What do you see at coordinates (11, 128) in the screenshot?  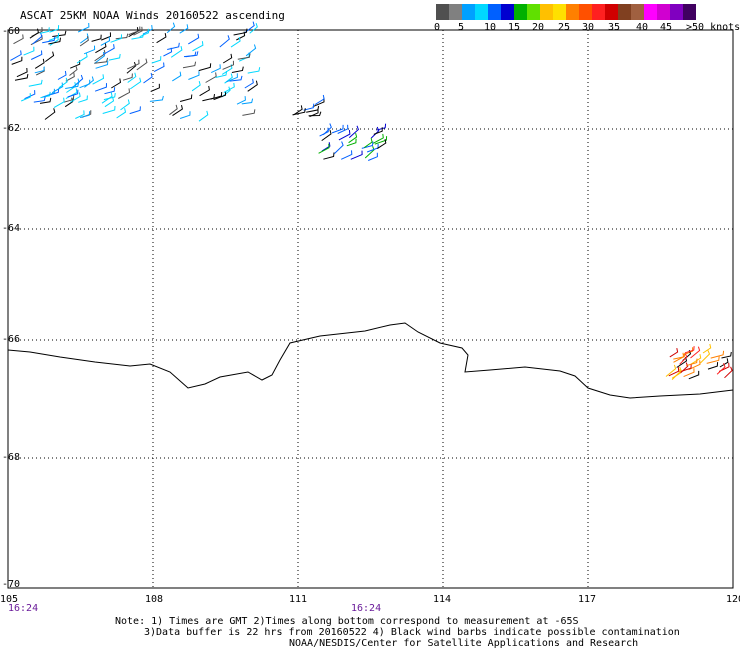 I see `latitude-tick: -62` at bounding box center [11, 128].